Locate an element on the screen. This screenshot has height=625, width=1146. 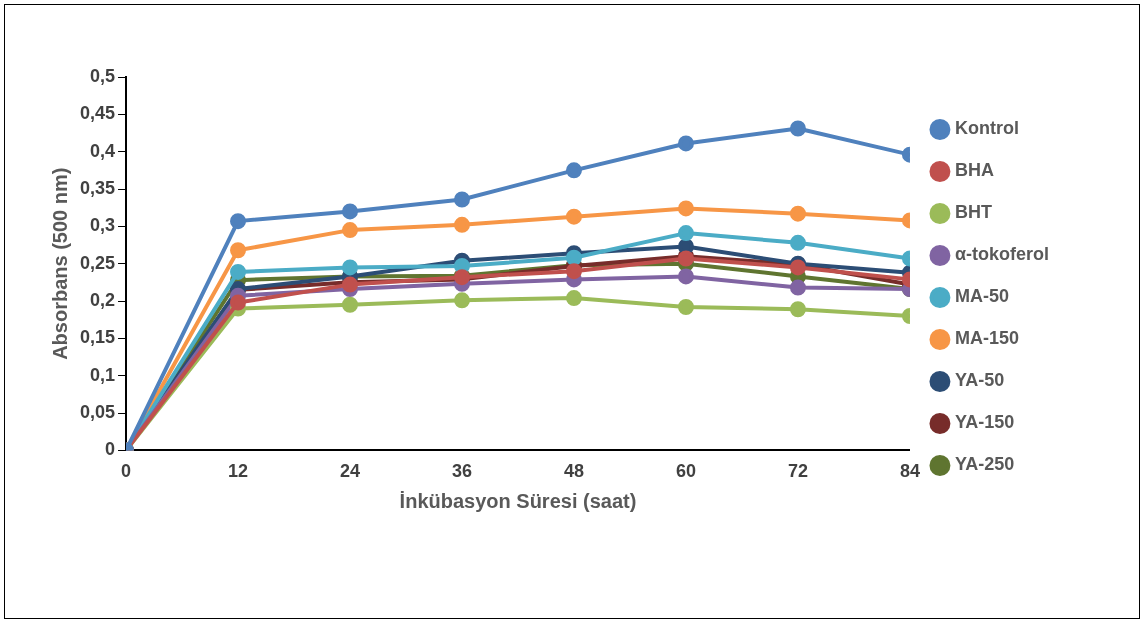
y-tick-label: 0,05 is located at coordinates (97, 412).